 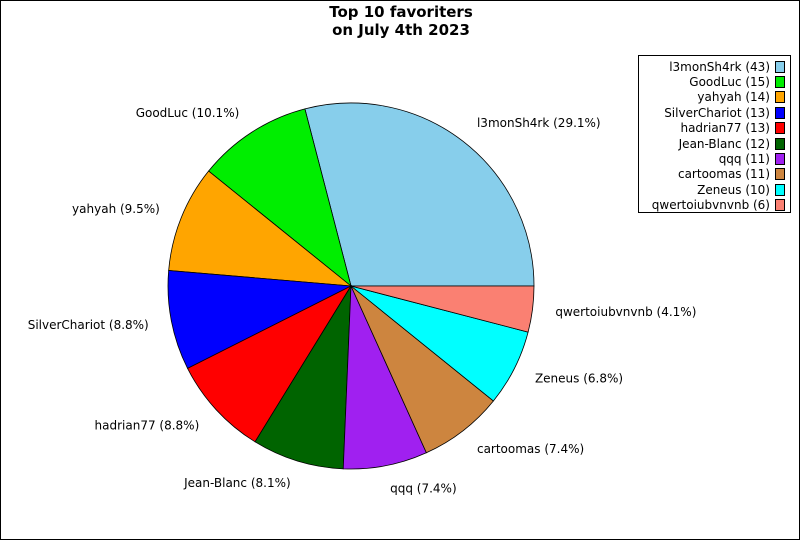 What do you see at coordinates (729, 82) in the screenshot?
I see `legend-label: GoodLuc (15)` at bounding box center [729, 82].